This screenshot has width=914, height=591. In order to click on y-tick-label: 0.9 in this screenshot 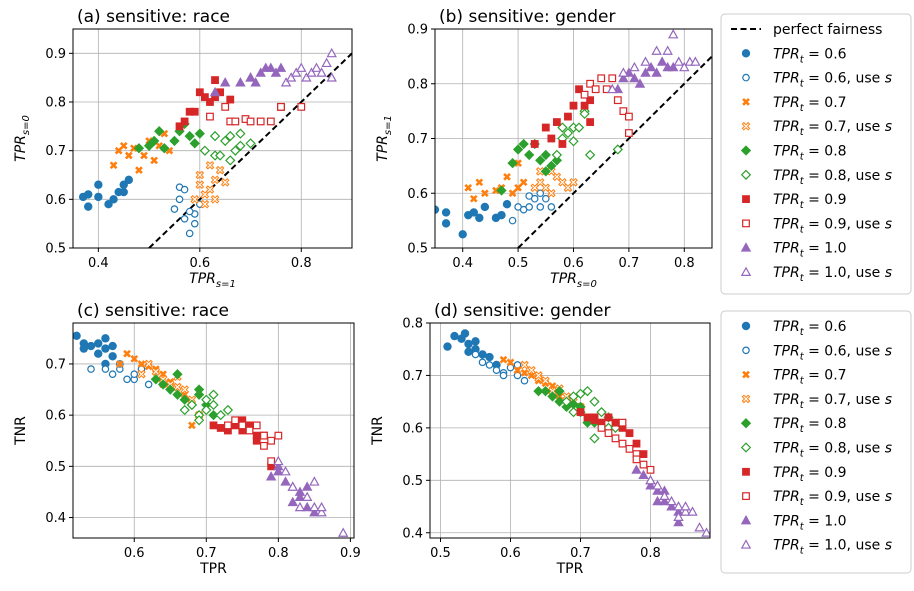, I will do `click(55, 54)`.